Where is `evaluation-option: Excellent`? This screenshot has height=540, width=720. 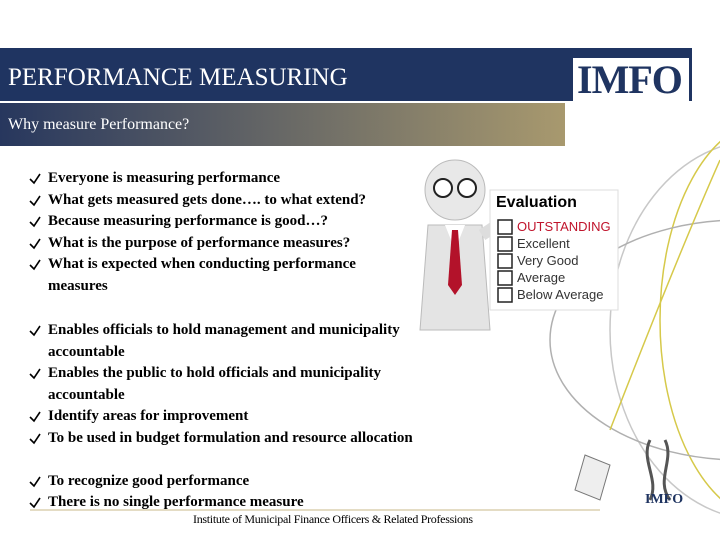
evaluation-option: Excellent is located at coordinates (543, 243).